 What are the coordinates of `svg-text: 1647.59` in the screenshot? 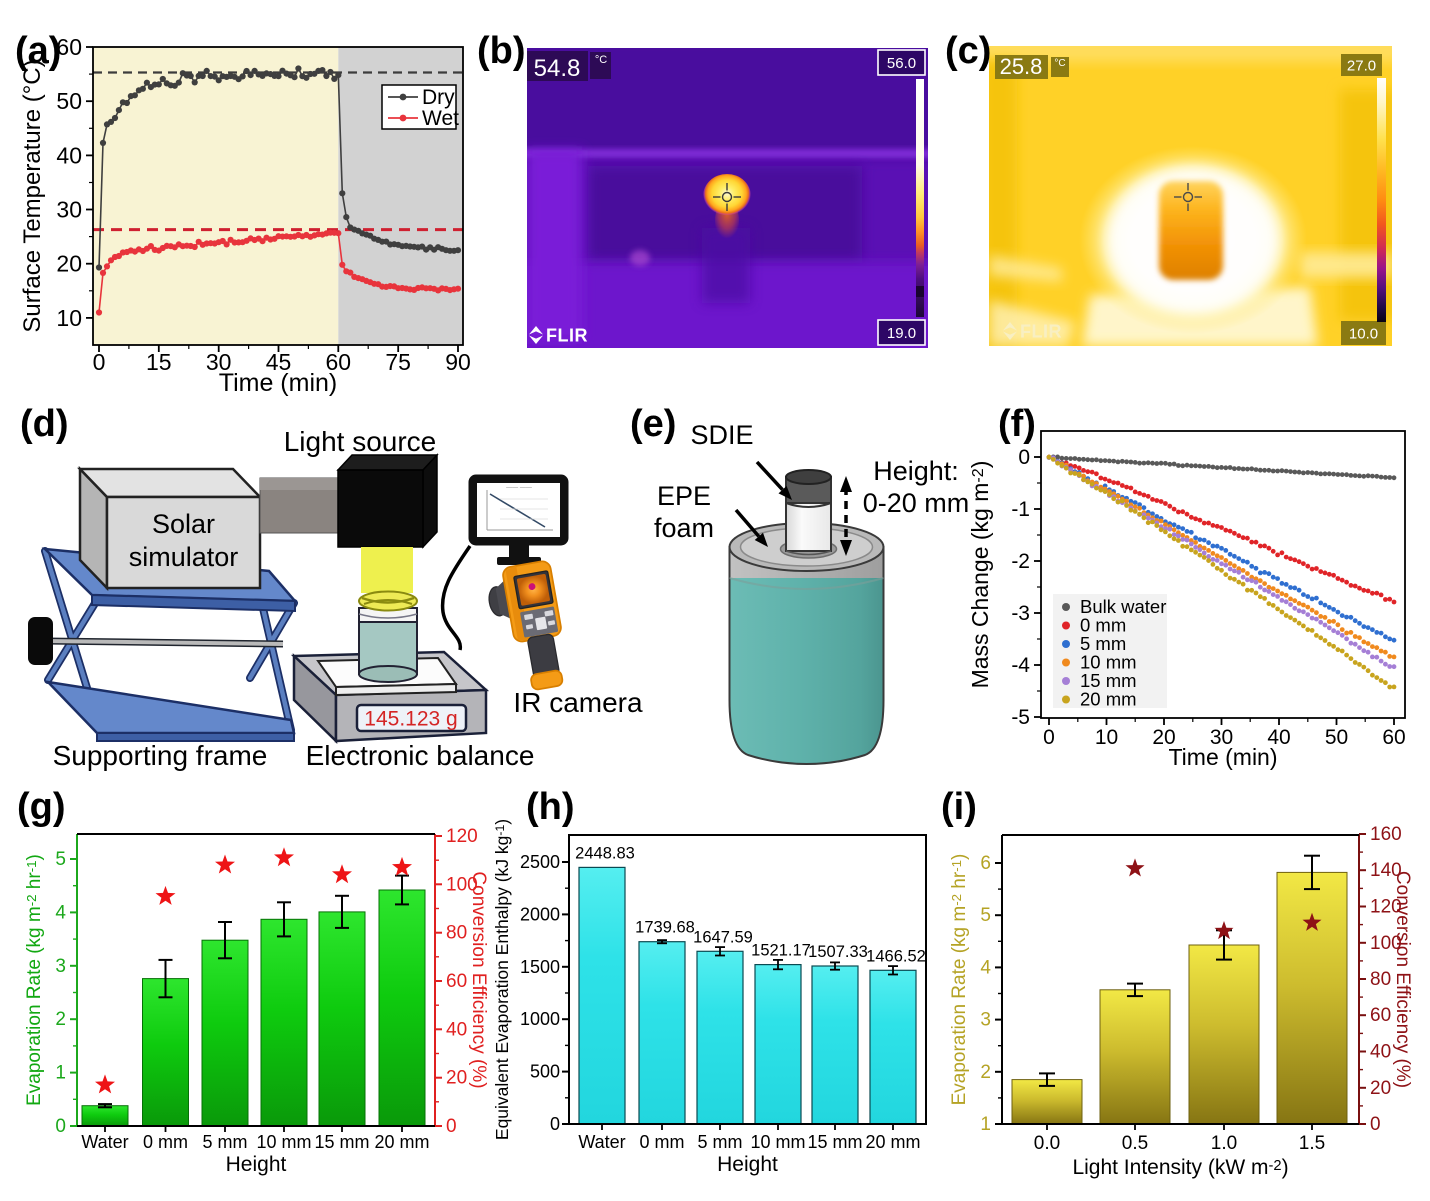 It's located at (723, 937).